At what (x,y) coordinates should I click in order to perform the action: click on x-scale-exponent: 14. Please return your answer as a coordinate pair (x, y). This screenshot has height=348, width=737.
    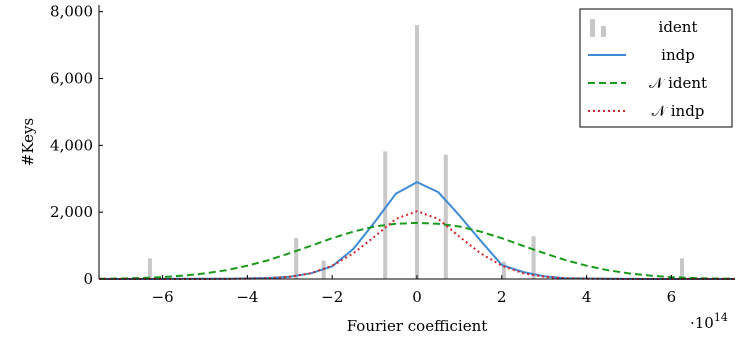
    Looking at the image, I should click on (721, 317).